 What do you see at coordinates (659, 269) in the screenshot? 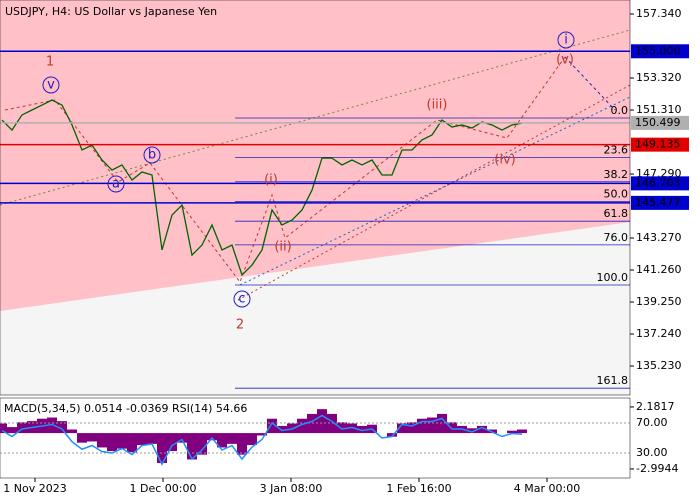
I see `y-tick-label: 141.260` at bounding box center [659, 269].